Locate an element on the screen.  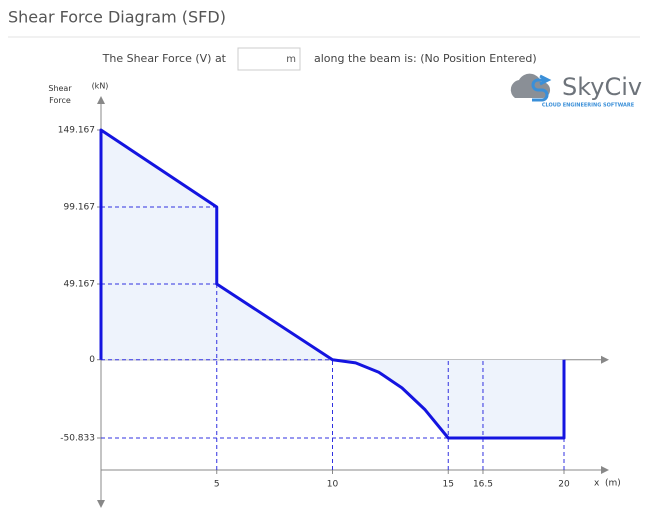
logo-cloud is located at coordinates (530, 85).